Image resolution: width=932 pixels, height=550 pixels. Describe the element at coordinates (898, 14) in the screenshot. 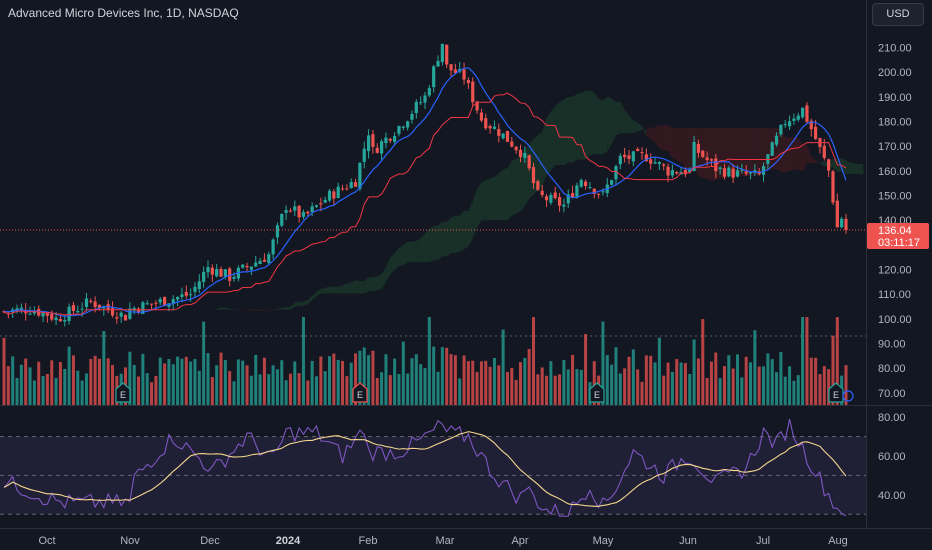

I see `currency-button: USD` at that location.